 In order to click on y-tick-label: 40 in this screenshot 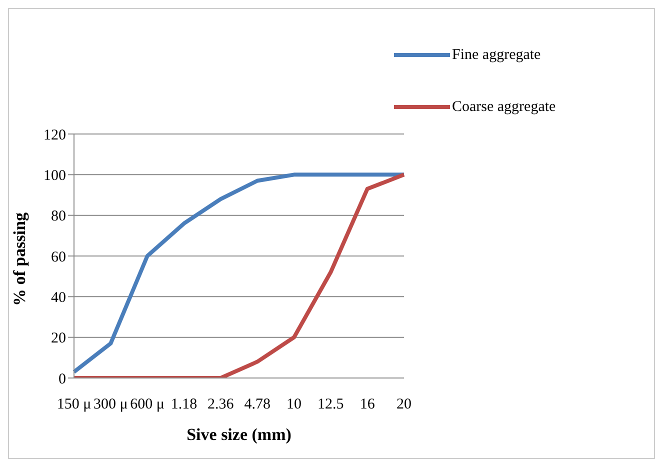, I will do `click(58, 298)`.